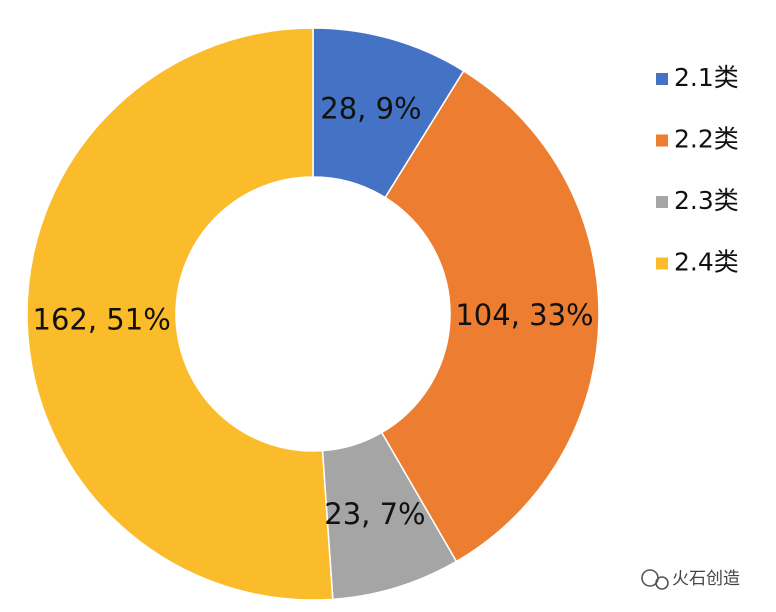 This screenshot has height=612, width=776. Describe the element at coordinates (706, 139) in the screenshot. I see `legend-label: 2.2类` at that location.